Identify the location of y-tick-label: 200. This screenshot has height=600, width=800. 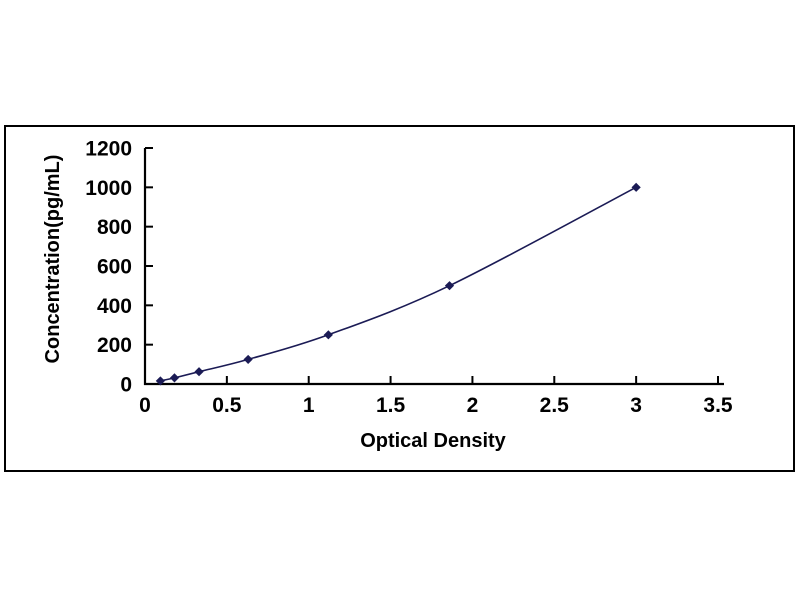
(114, 345).